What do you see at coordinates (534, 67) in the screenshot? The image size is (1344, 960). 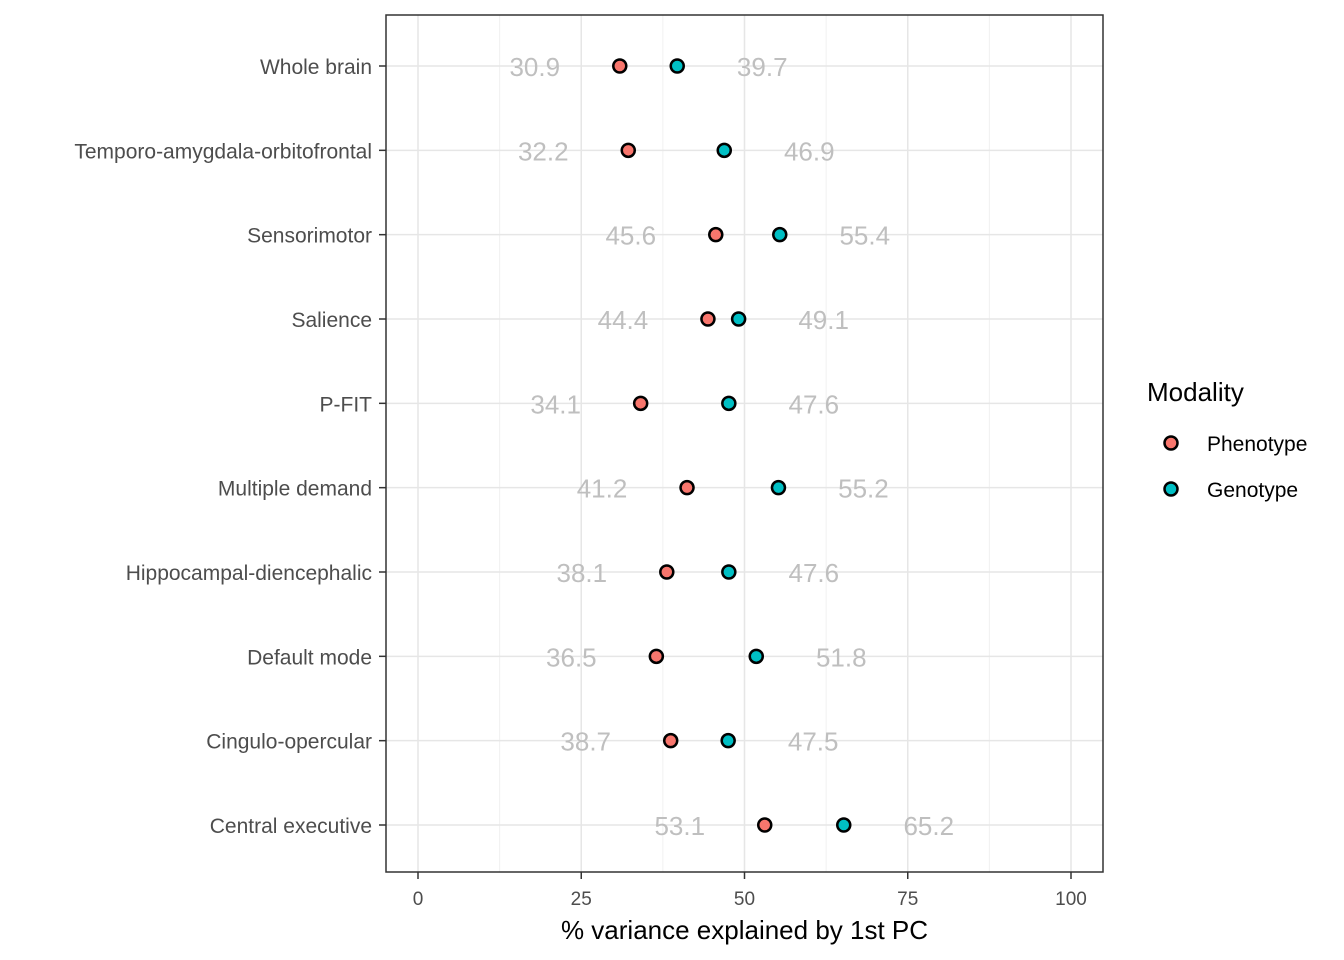 I see `phenotype-value-label: 30.9` at bounding box center [534, 67].